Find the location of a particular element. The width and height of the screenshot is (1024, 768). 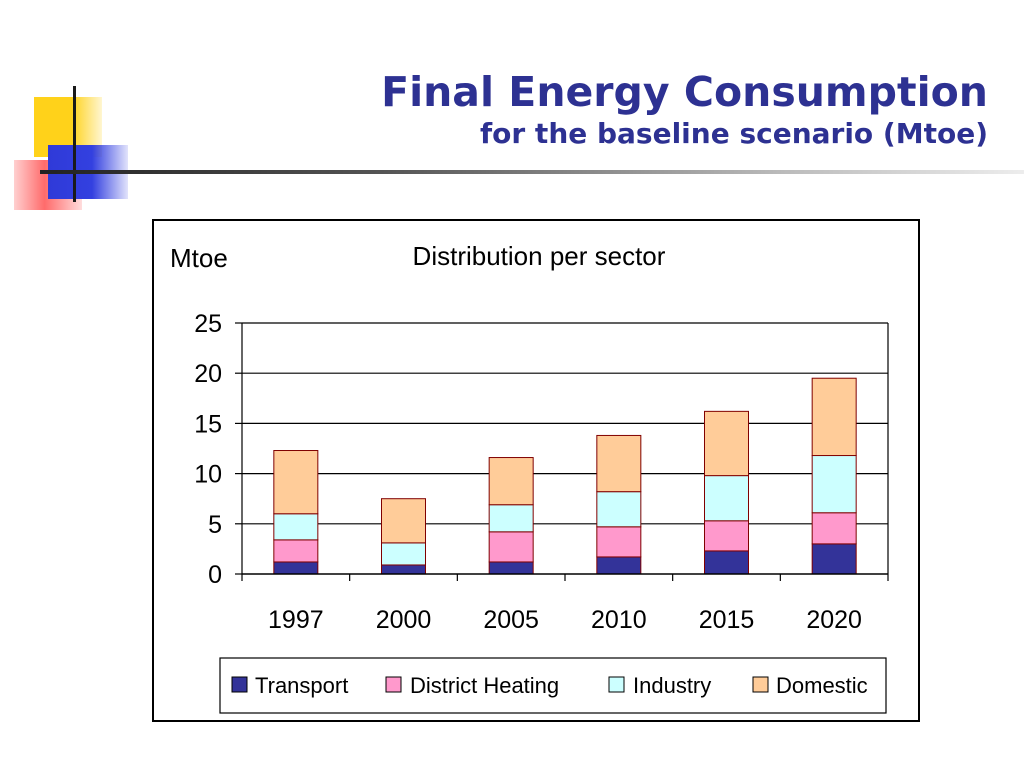

legend-box is located at coordinates (553, 685).